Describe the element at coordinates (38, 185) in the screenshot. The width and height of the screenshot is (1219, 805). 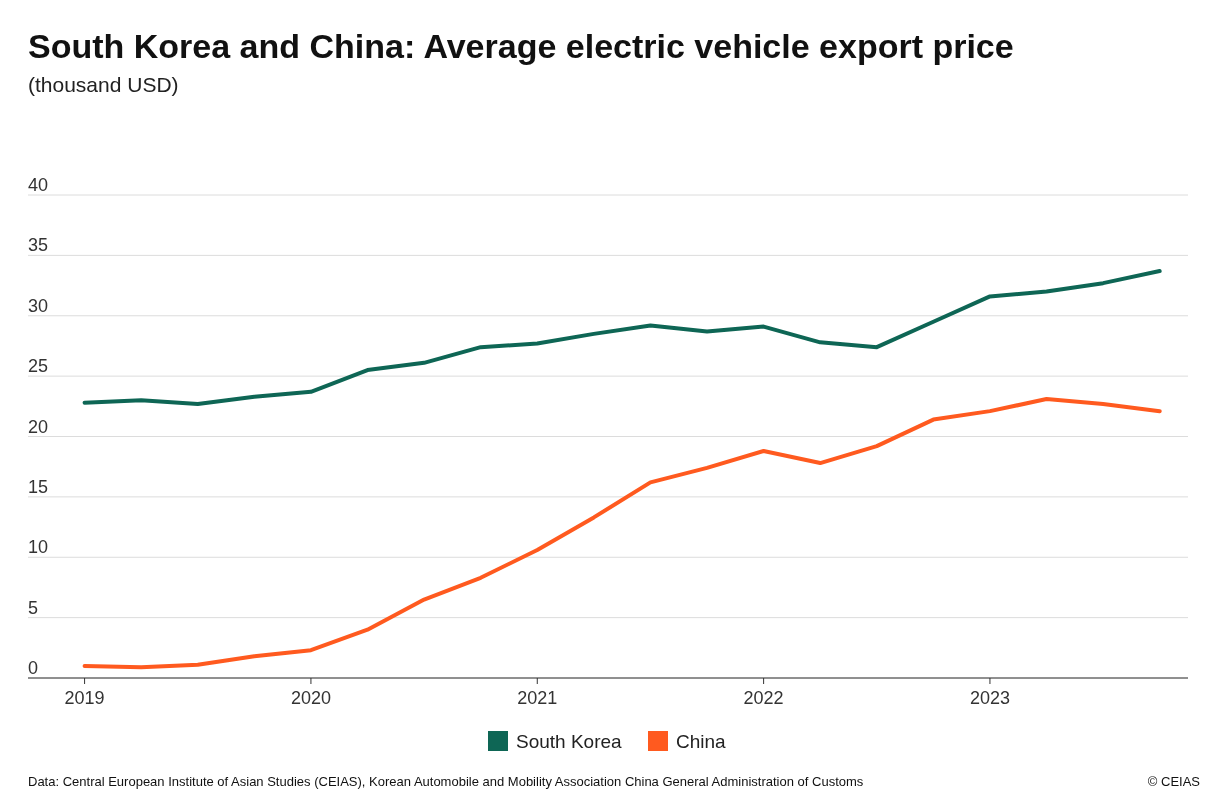
I see `y-tick-label: 40` at that location.